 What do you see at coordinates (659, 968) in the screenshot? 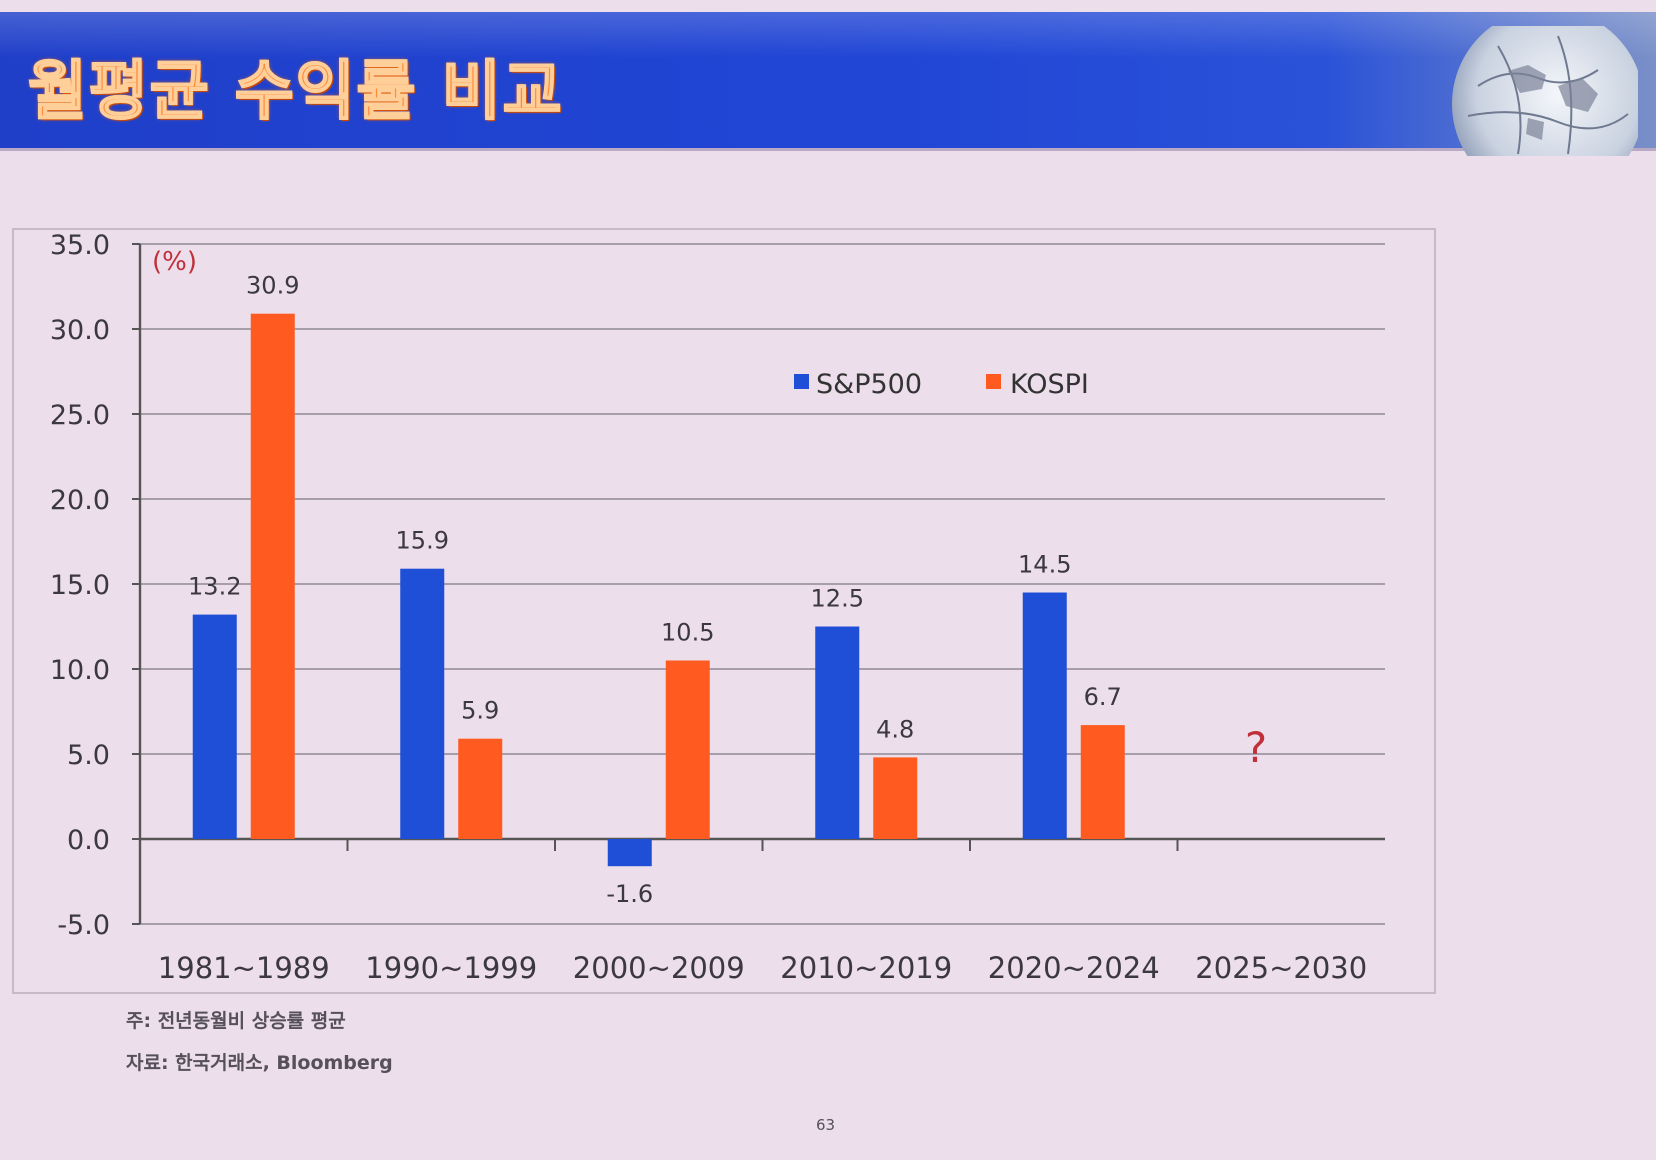
I see `x-tick-label: 2000~2009` at bounding box center [659, 968].